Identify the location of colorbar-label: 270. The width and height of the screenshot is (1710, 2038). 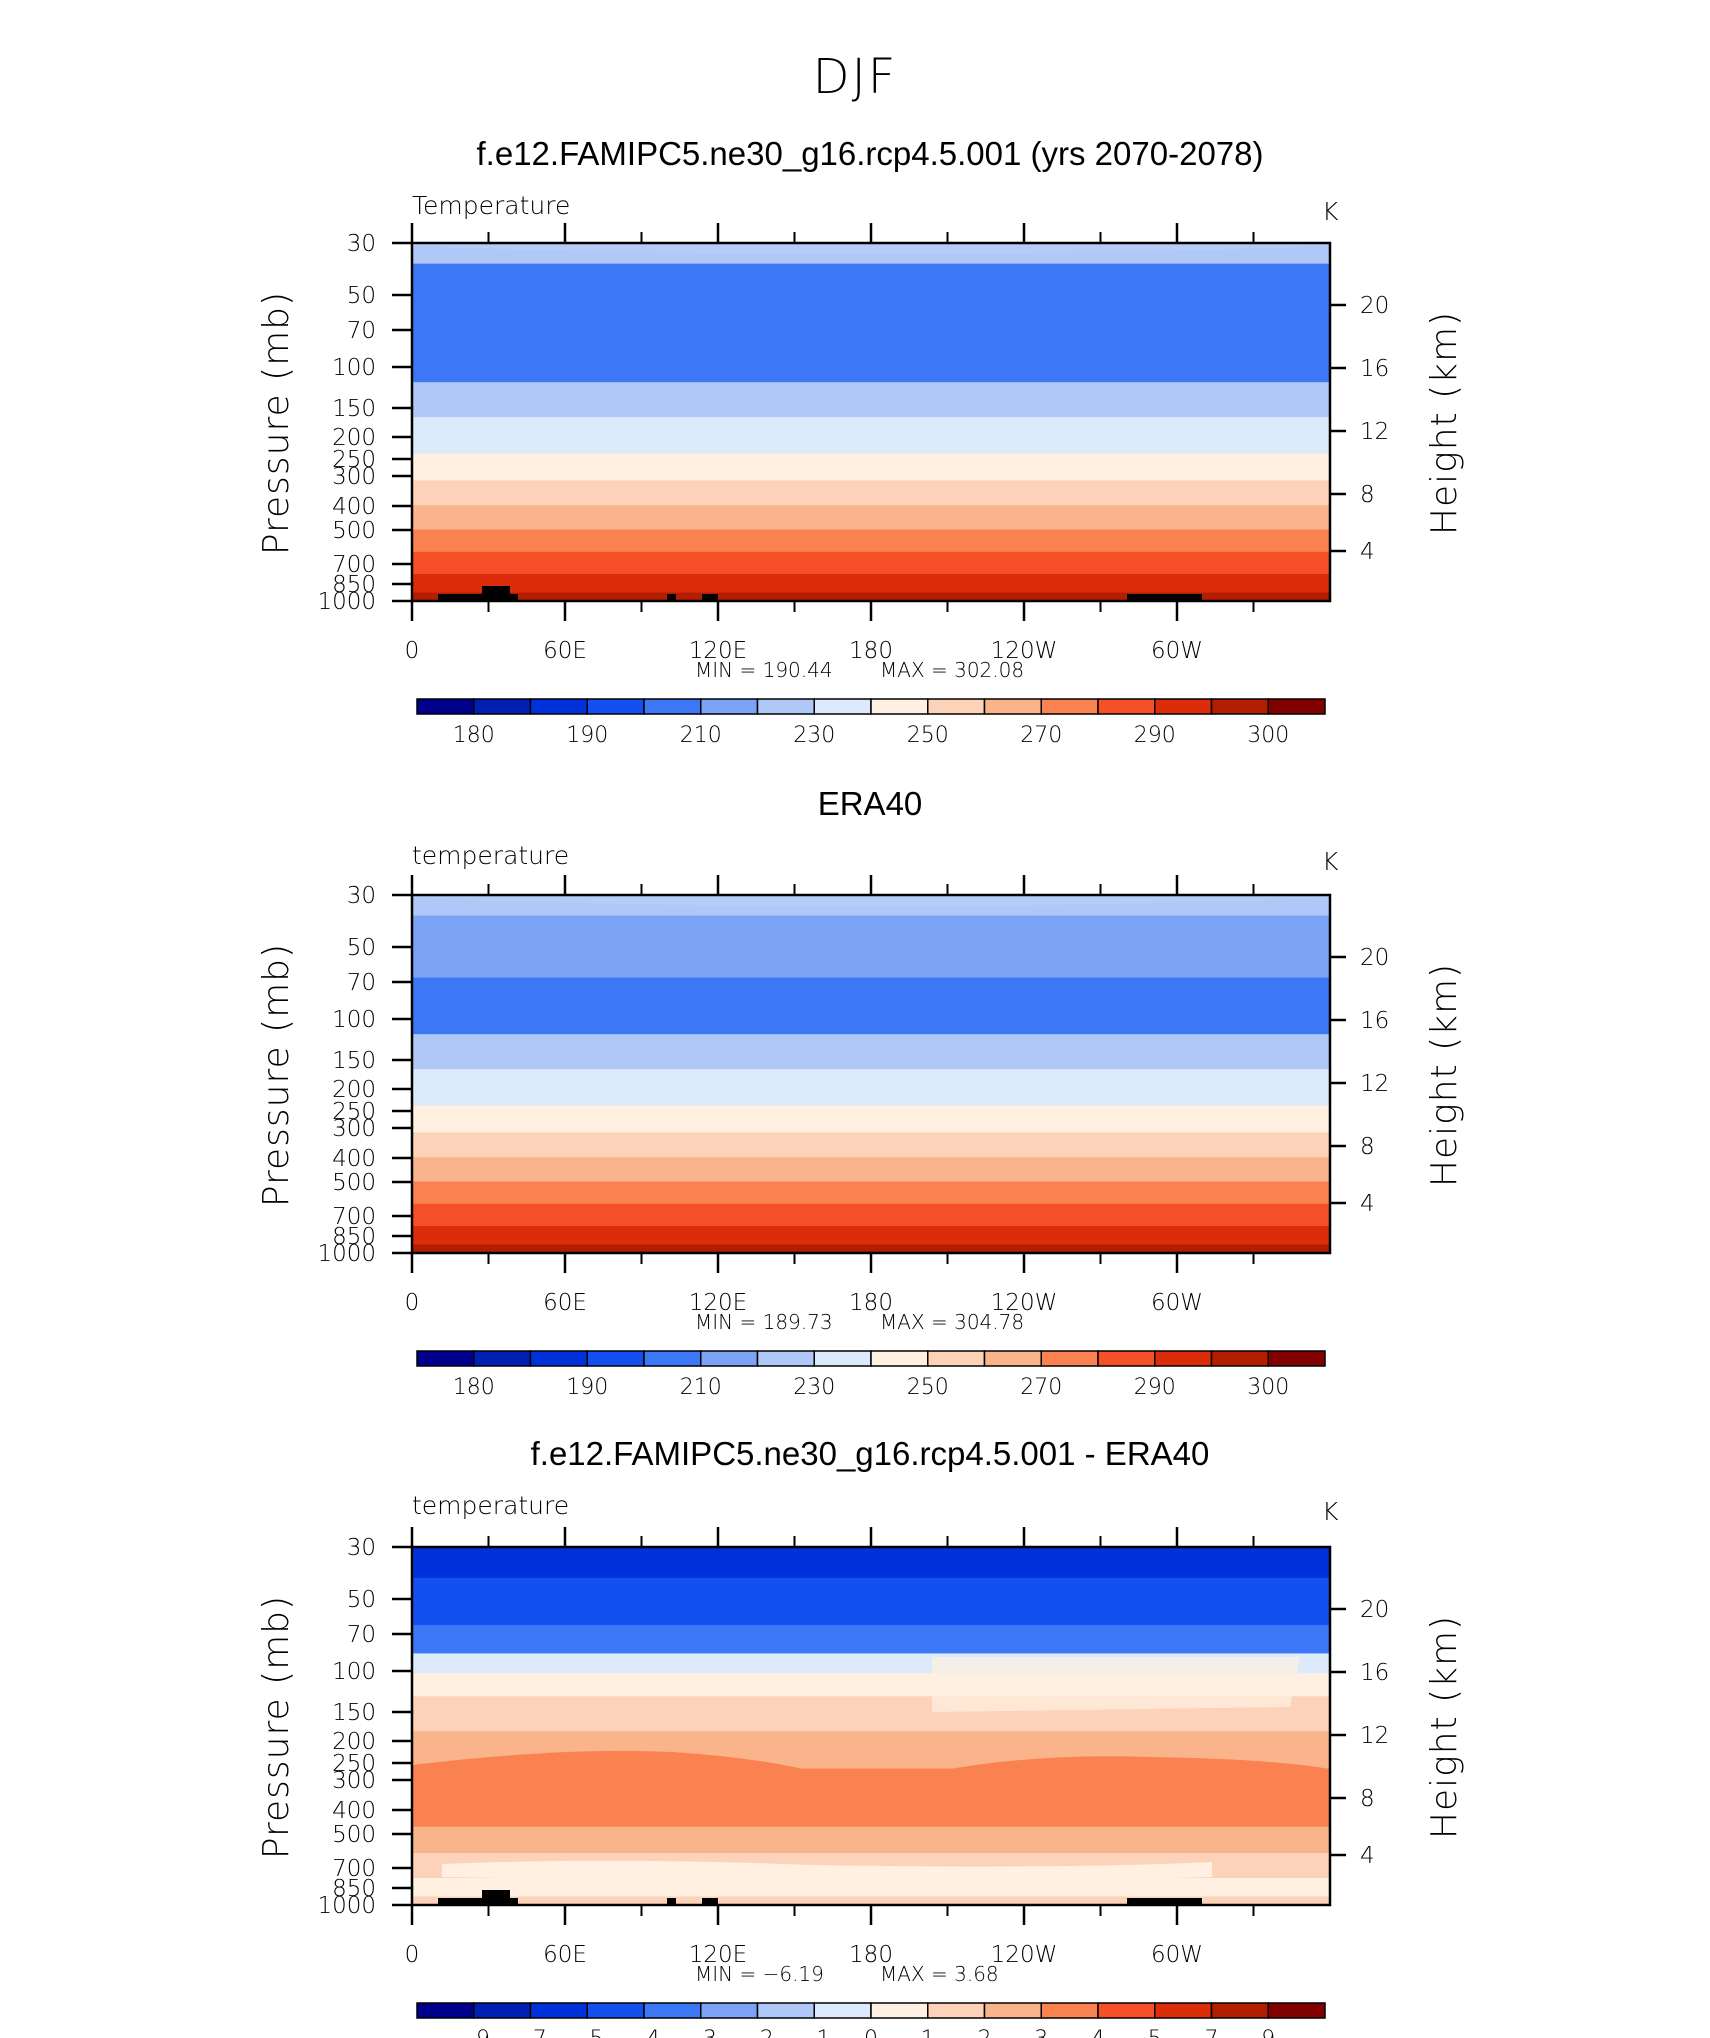
(1041, 735).